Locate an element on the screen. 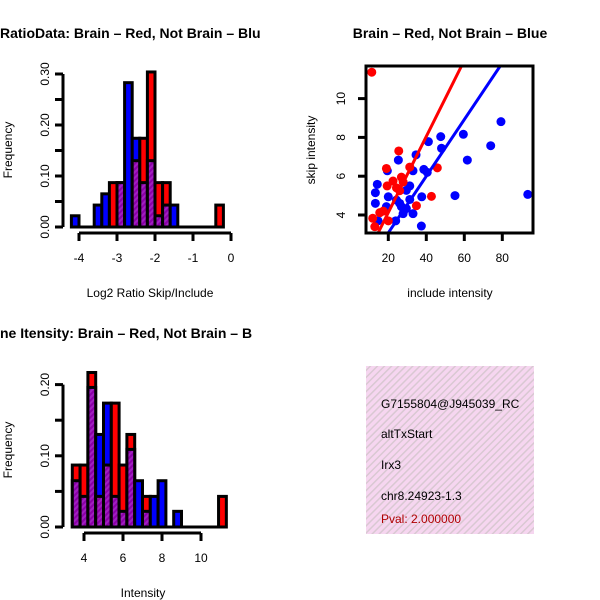 The image size is (600, 600). x-tick-label: 0 is located at coordinates (231, 258).